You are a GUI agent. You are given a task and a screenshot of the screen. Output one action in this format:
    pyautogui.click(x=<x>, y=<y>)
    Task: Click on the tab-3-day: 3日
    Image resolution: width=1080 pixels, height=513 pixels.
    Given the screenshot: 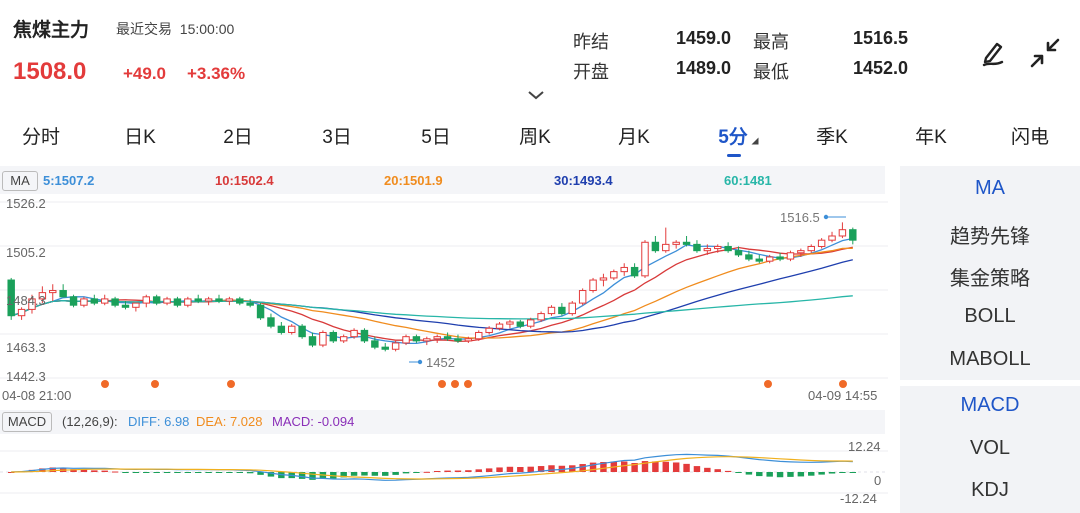 What is the action you would take?
    pyautogui.click(x=337, y=137)
    